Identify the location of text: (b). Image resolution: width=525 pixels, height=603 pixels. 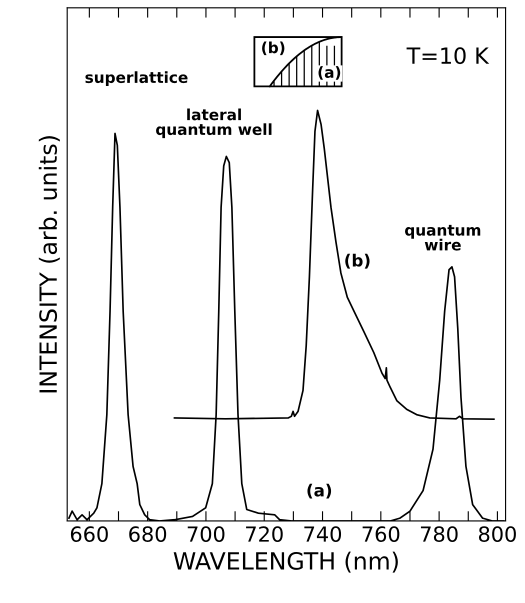
(273, 49).